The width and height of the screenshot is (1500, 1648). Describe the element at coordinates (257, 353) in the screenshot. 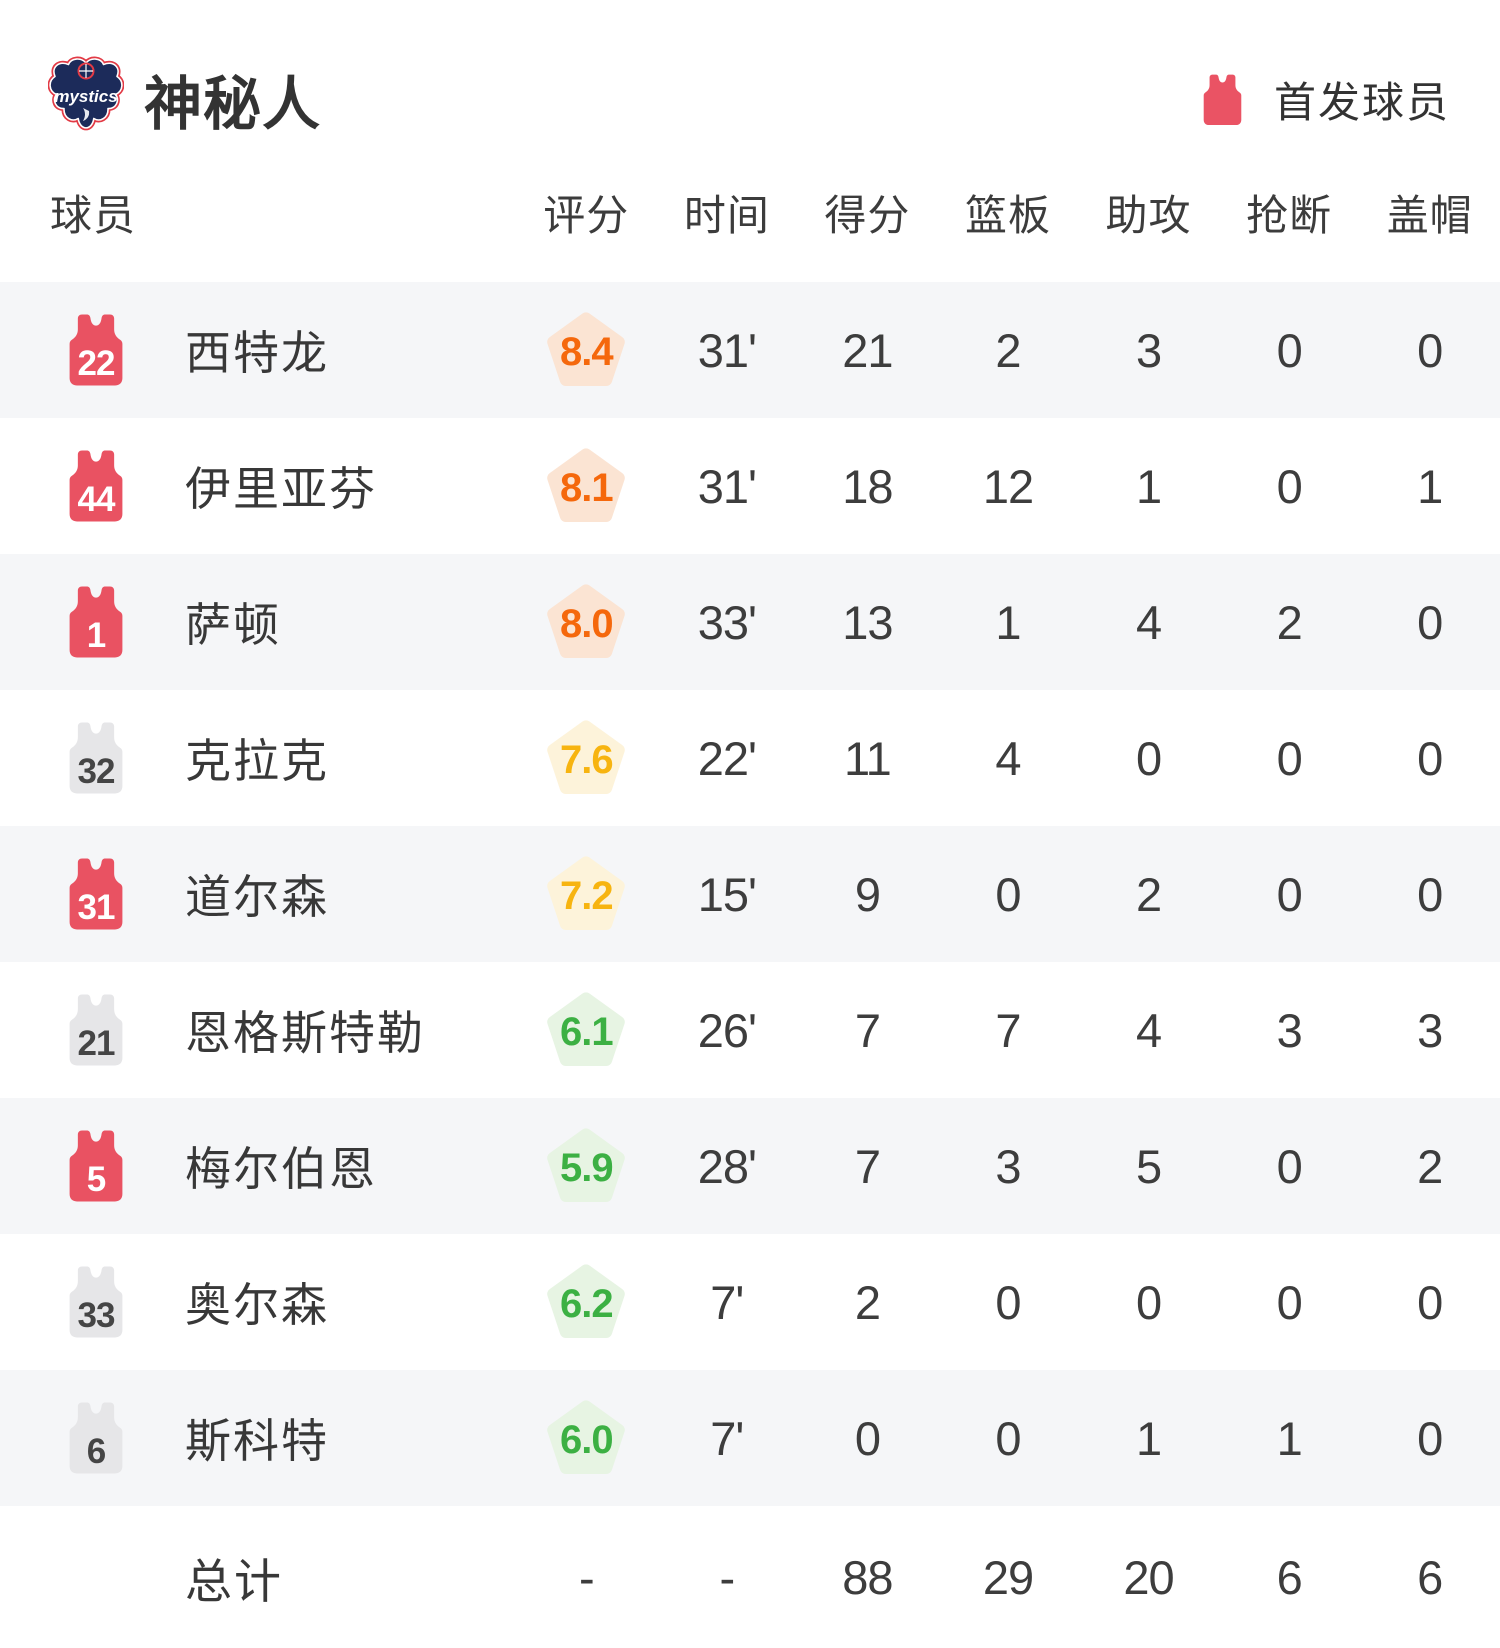

I see `player-name: 西特龙` at that location.